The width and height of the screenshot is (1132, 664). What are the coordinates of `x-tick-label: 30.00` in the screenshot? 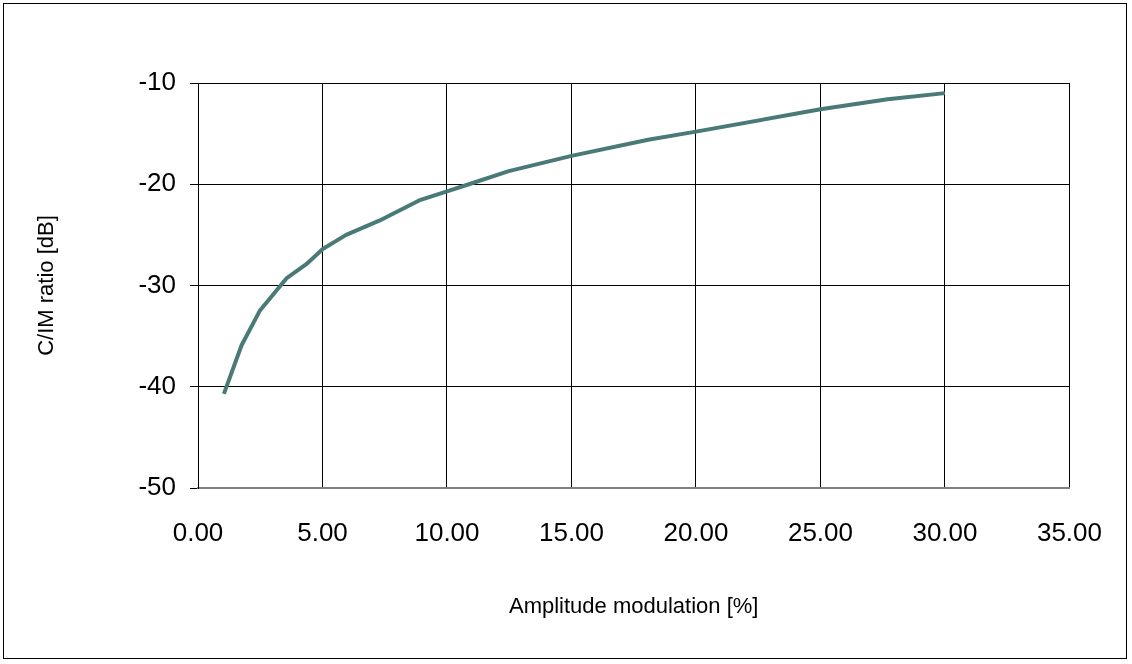 It's located at (945, 531).